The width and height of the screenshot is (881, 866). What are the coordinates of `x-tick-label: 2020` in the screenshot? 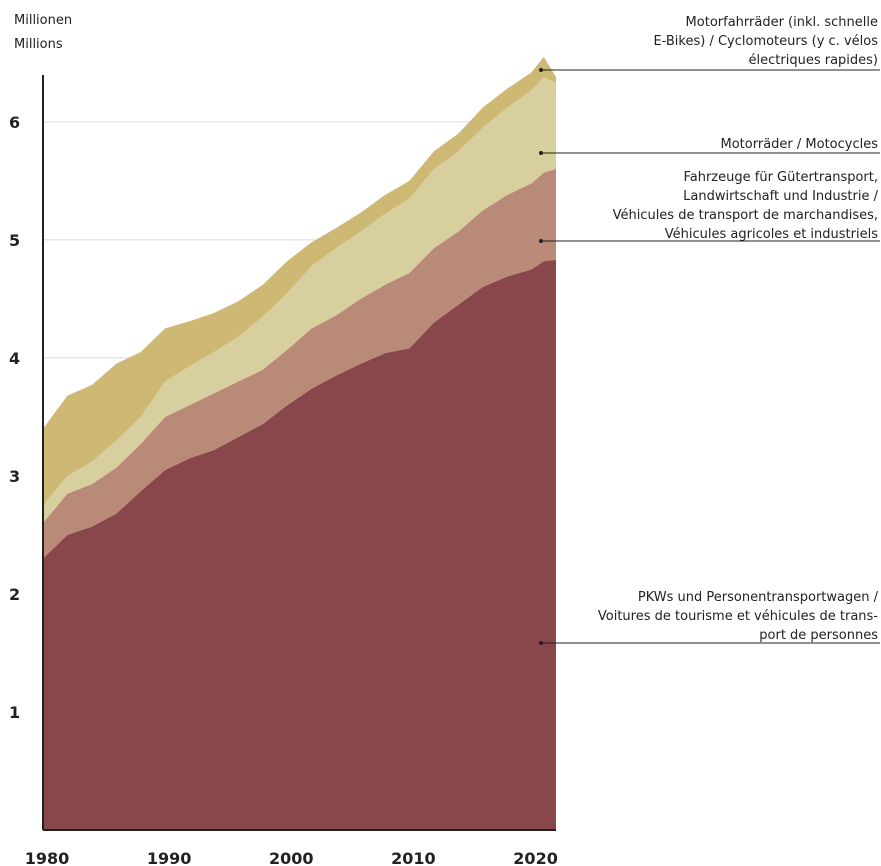 It's located at (535, 857).